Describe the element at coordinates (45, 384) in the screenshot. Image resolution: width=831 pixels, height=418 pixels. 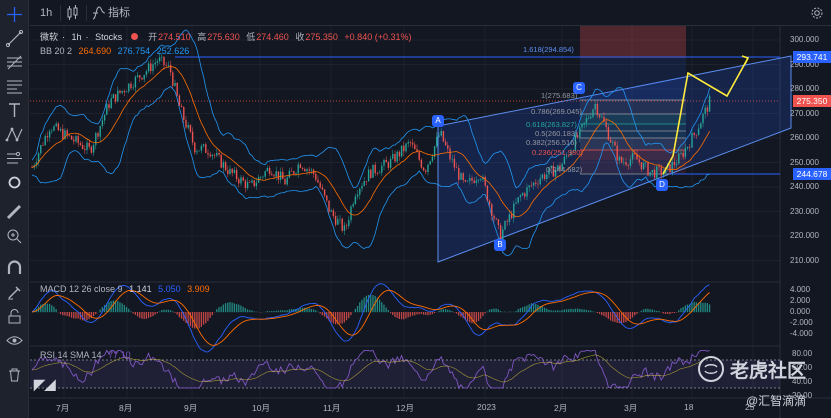
I see `tradingview-logo-icon: ◤◢` at that location.